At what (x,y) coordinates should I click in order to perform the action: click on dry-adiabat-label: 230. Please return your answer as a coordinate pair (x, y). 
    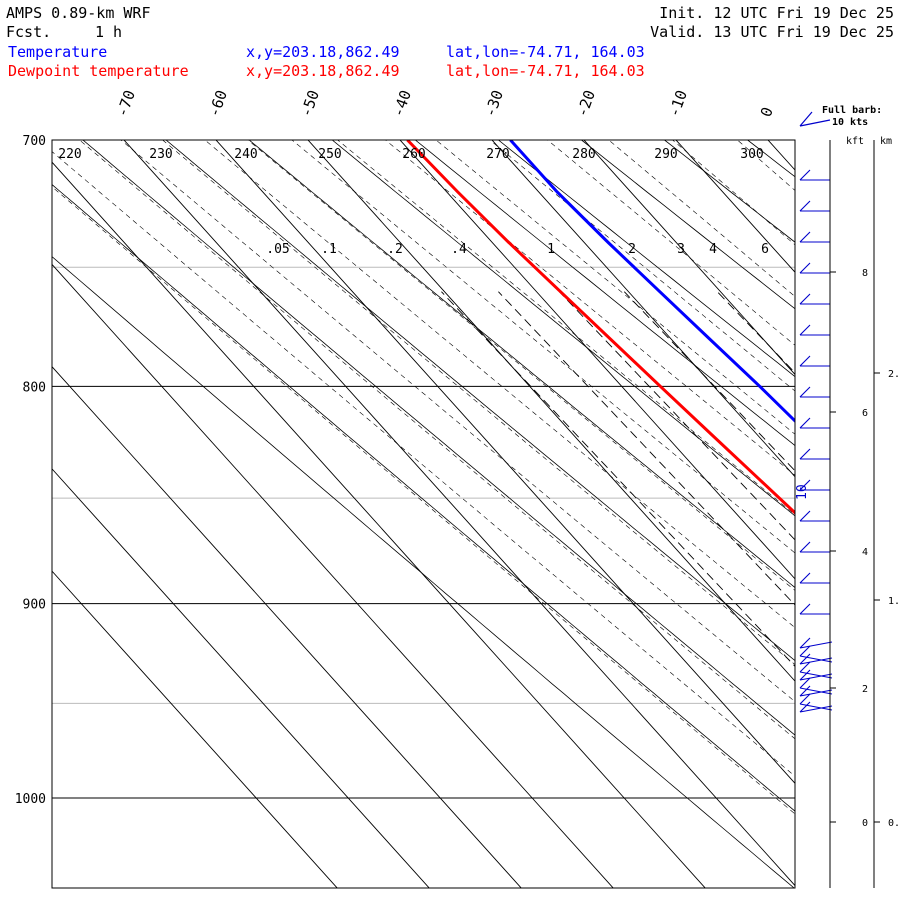
    Looking at the image, I should click on (160, 154).